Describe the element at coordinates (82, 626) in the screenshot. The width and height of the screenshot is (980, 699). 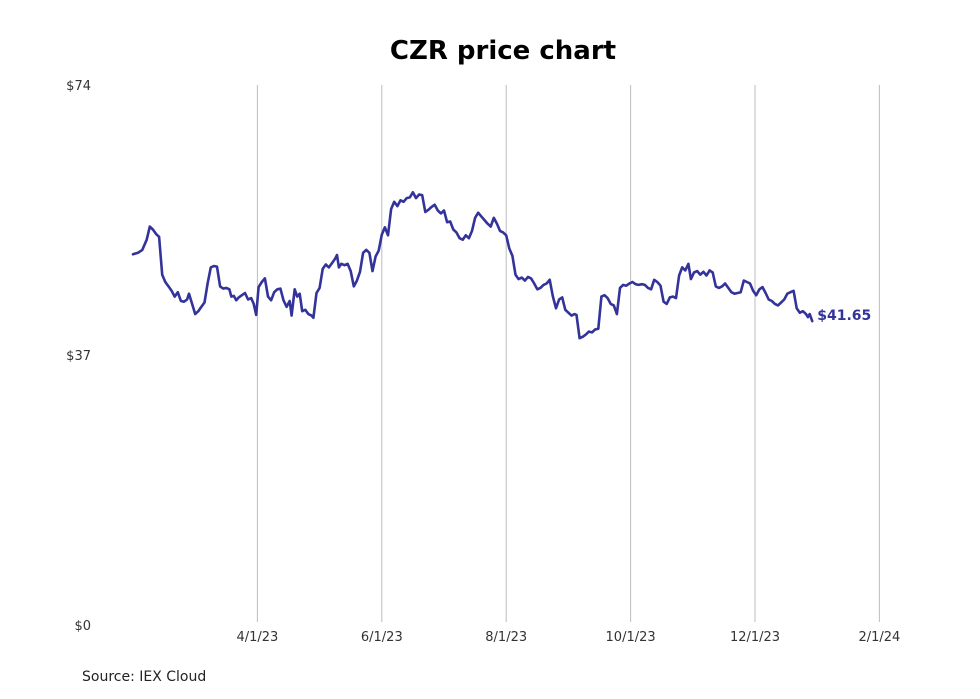
I see `y-tick-label: $0` at that location.